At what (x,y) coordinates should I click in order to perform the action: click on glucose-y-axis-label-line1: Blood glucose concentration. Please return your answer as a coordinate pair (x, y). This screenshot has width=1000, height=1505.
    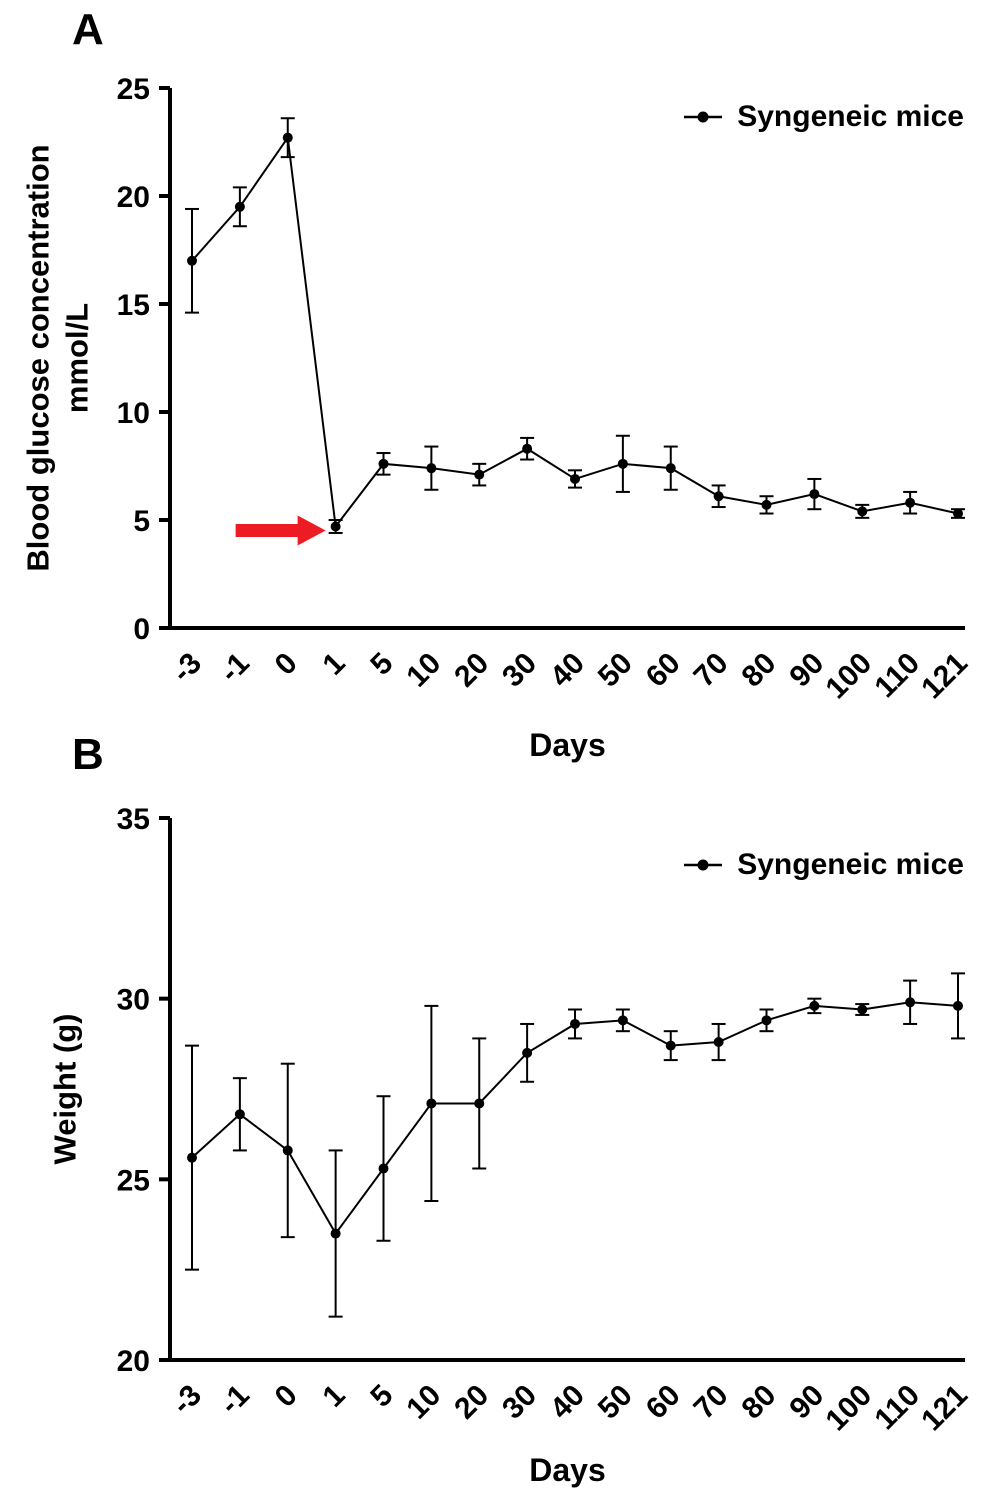
    Looking at the image, I should click on (38, 358).